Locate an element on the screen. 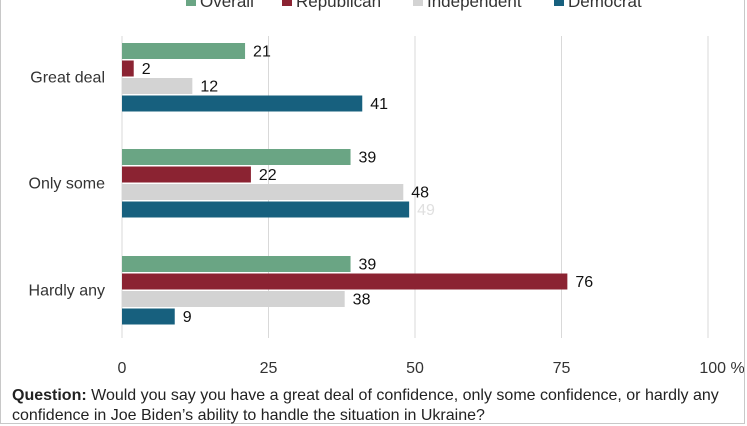 This screenshot has height=426, width=747. value-label: 49 is located at coordinates (426, 210).